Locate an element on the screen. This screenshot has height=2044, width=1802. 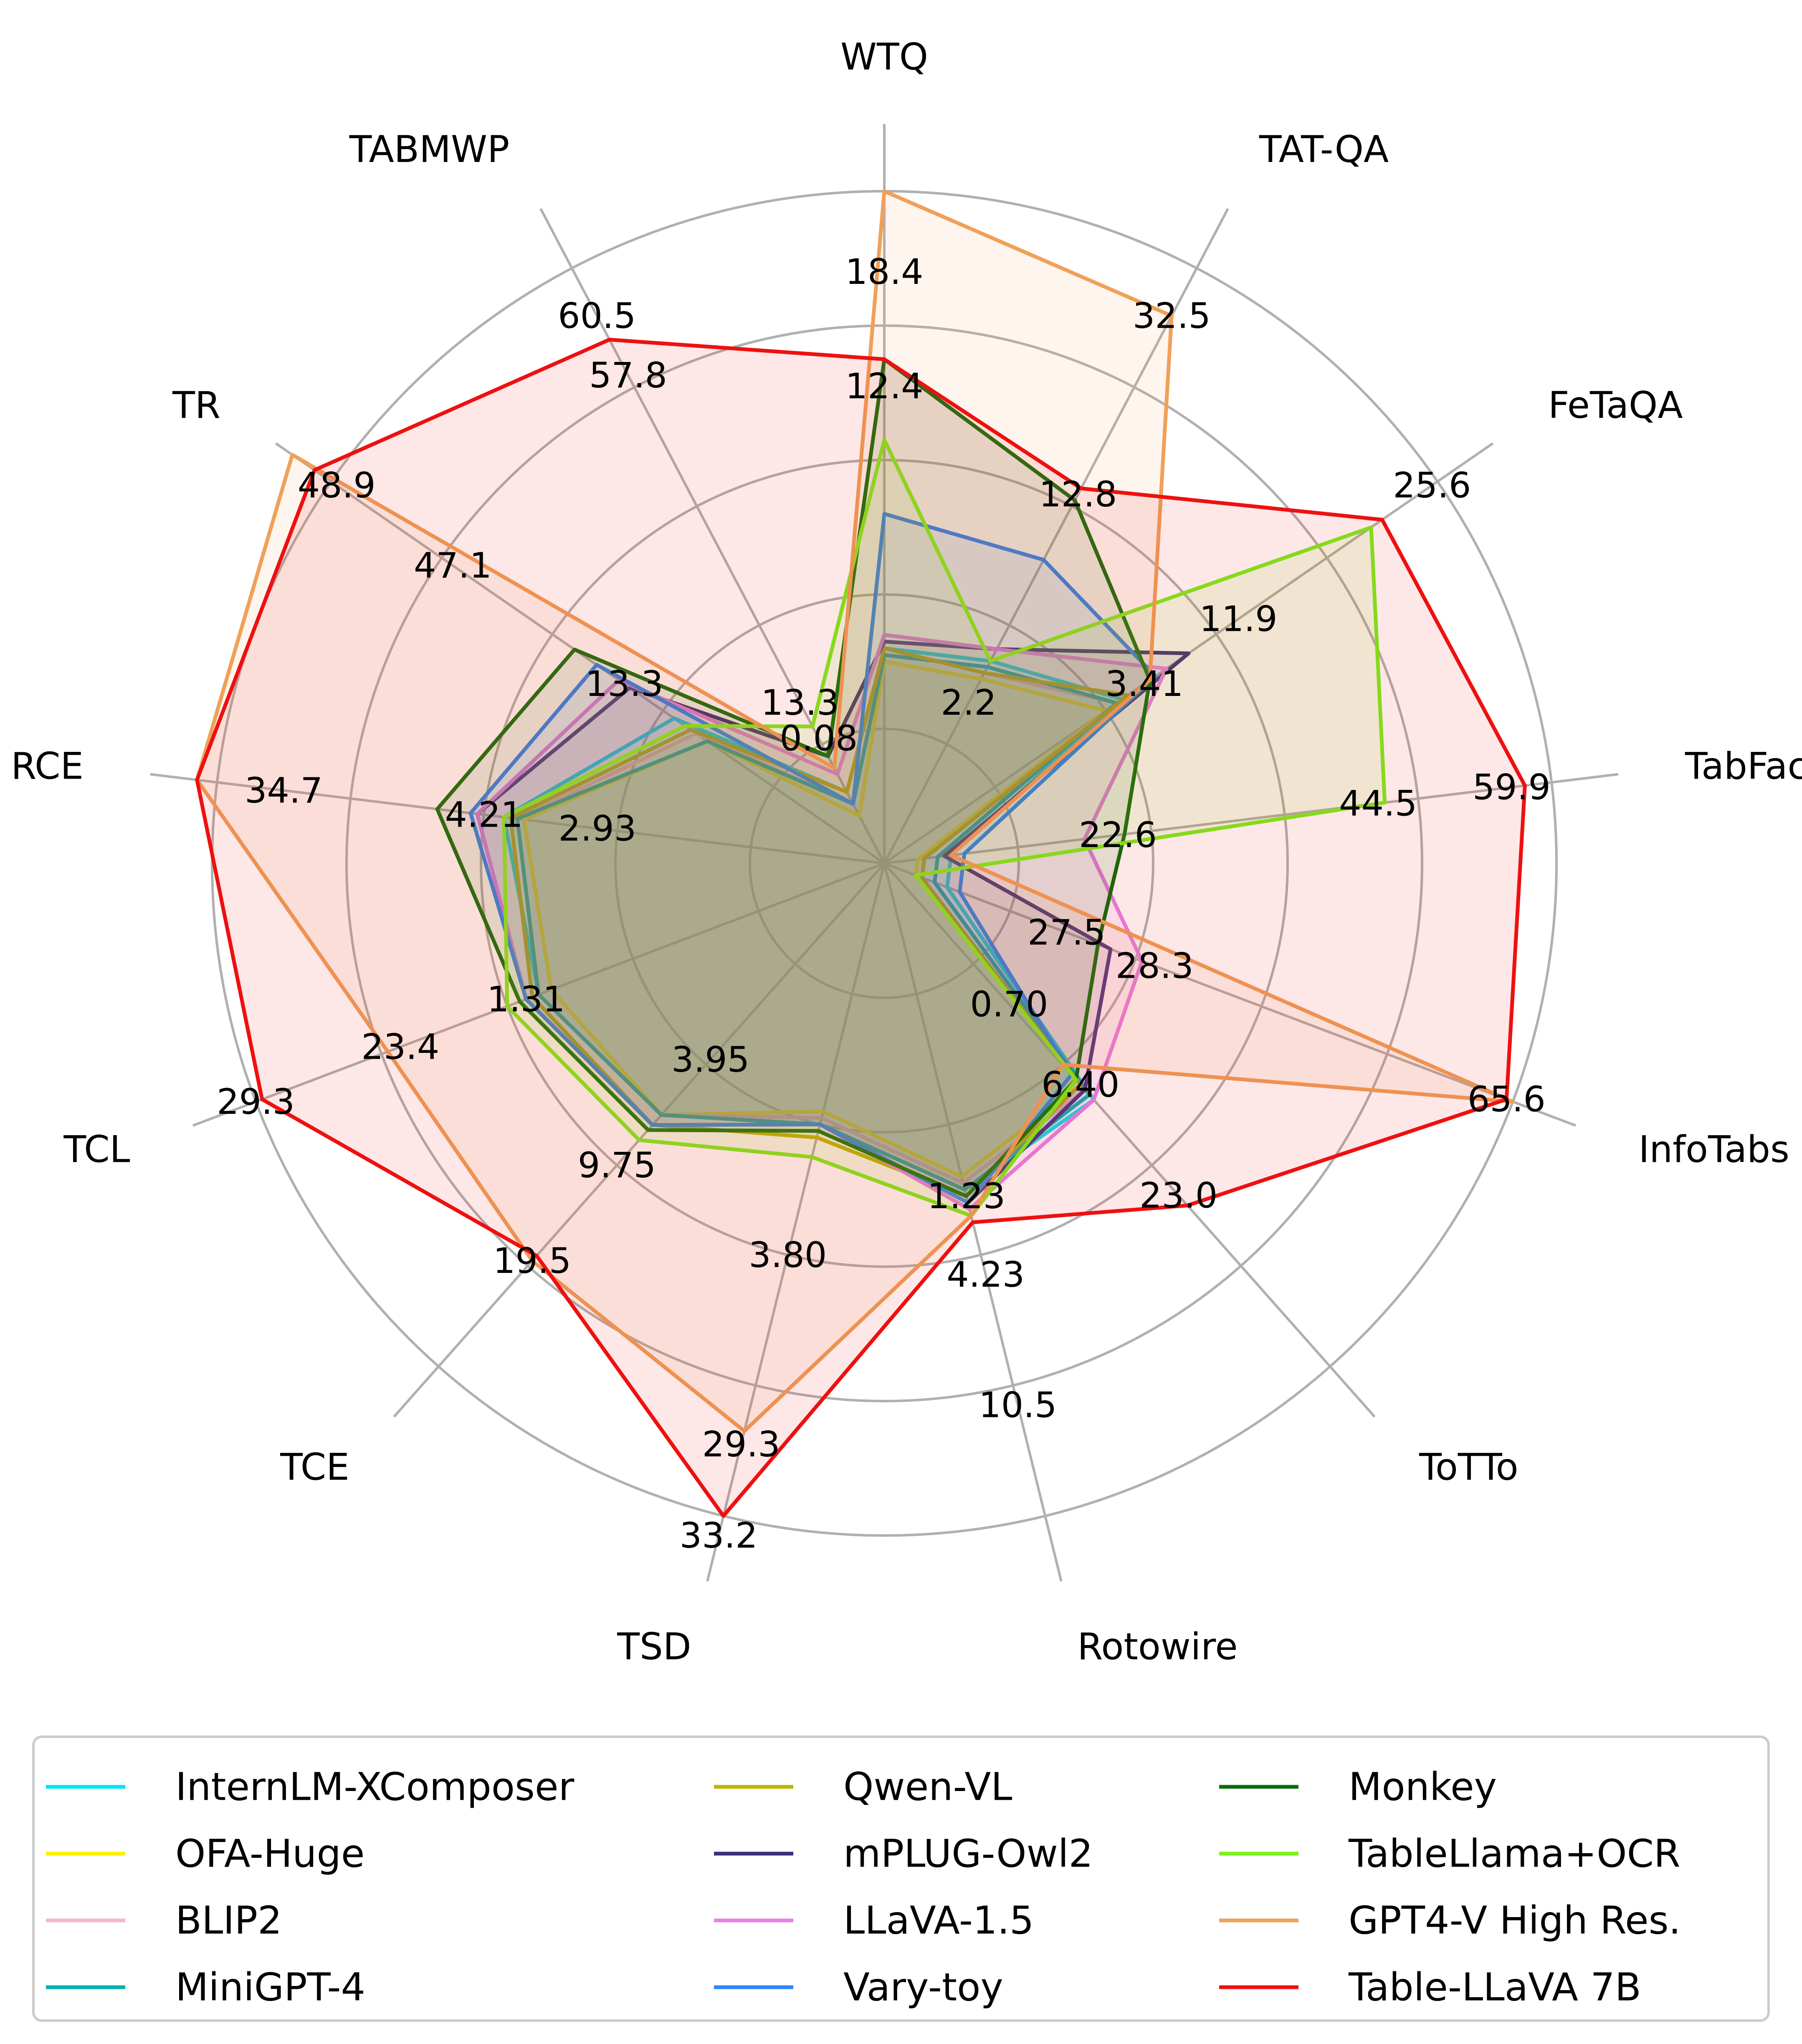
value-label: 23.0 is located at coordinates (1178, 1195).